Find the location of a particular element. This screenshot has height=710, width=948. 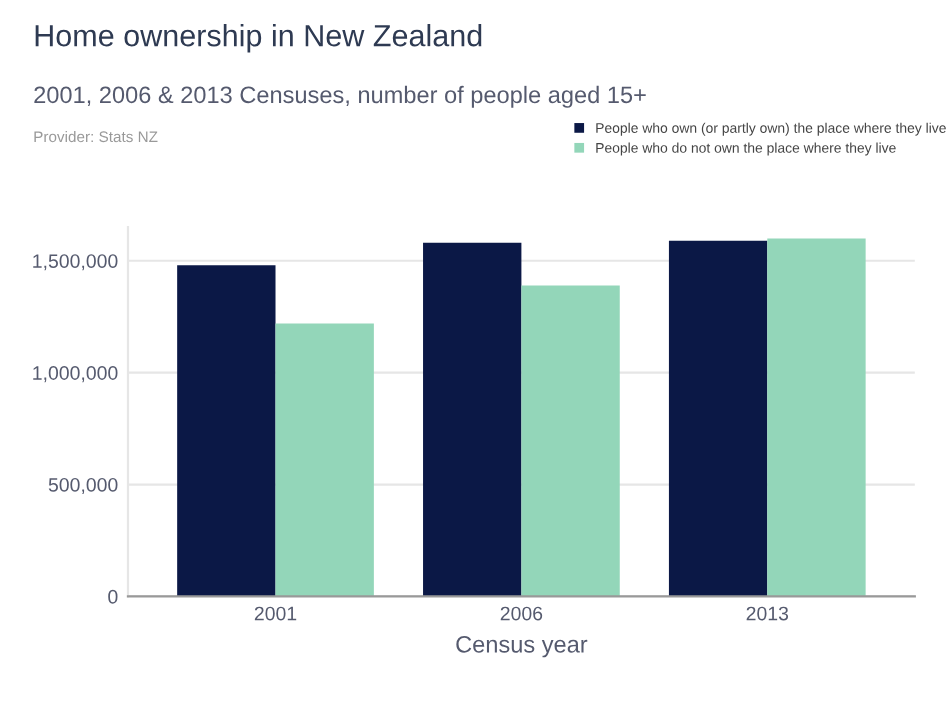

x-tick-label: 2006 is located at coordinates (521, 613).